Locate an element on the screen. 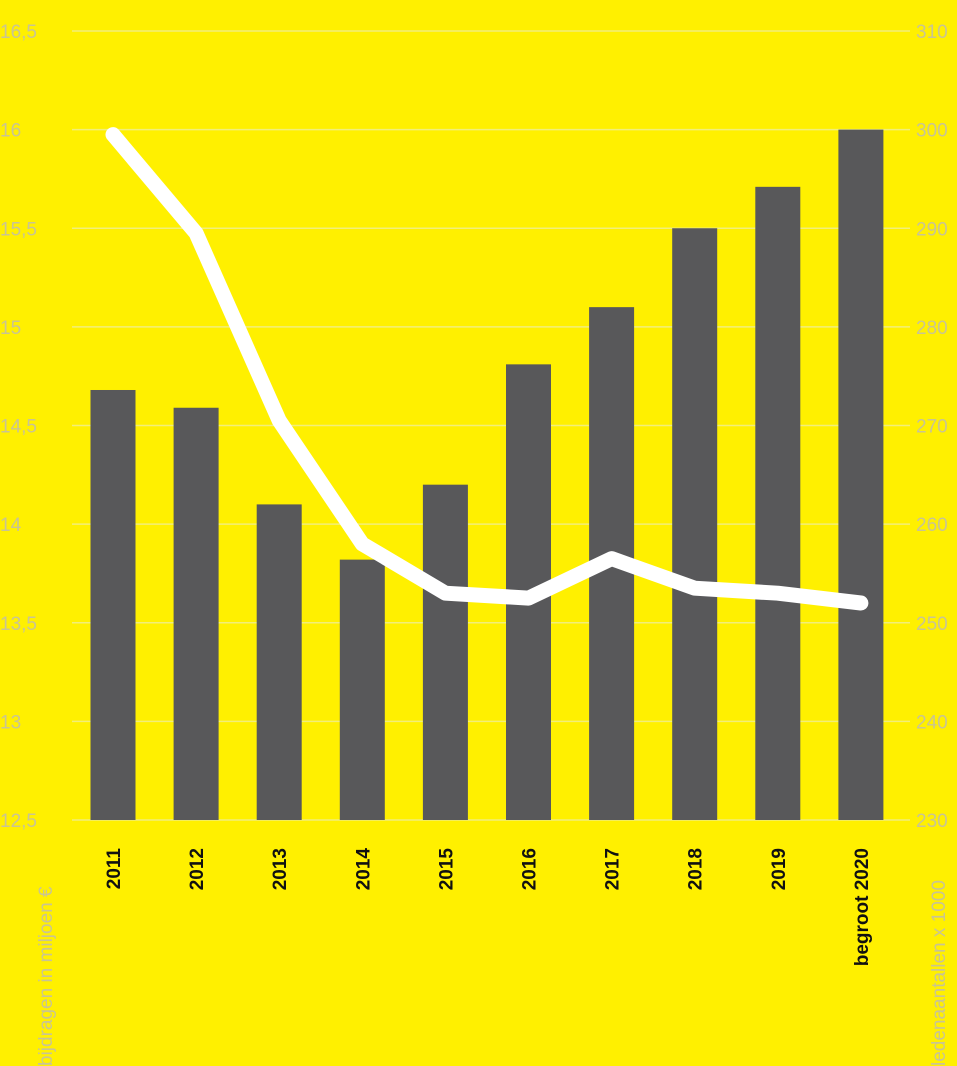 This screenshot has height=1066, width=957. right-tick-label: 250 is located at coordinates (932, 624).